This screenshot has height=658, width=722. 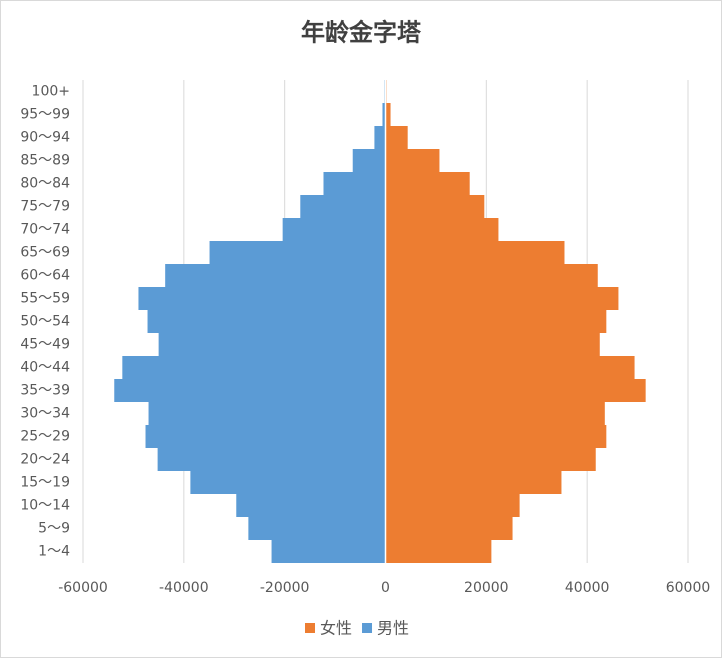 I want to click on y-tick-label: 5～9, so click(x=54, y=529).